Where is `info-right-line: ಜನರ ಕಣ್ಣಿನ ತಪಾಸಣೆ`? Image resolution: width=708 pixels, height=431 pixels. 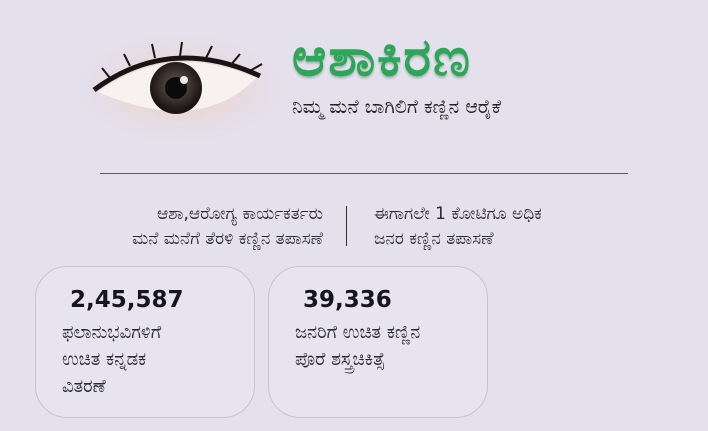
info-right-line: ಜನರ ಕಣ್ಣಿನ ತಪಾಸಣೆ is located at coordinates (434, 239).